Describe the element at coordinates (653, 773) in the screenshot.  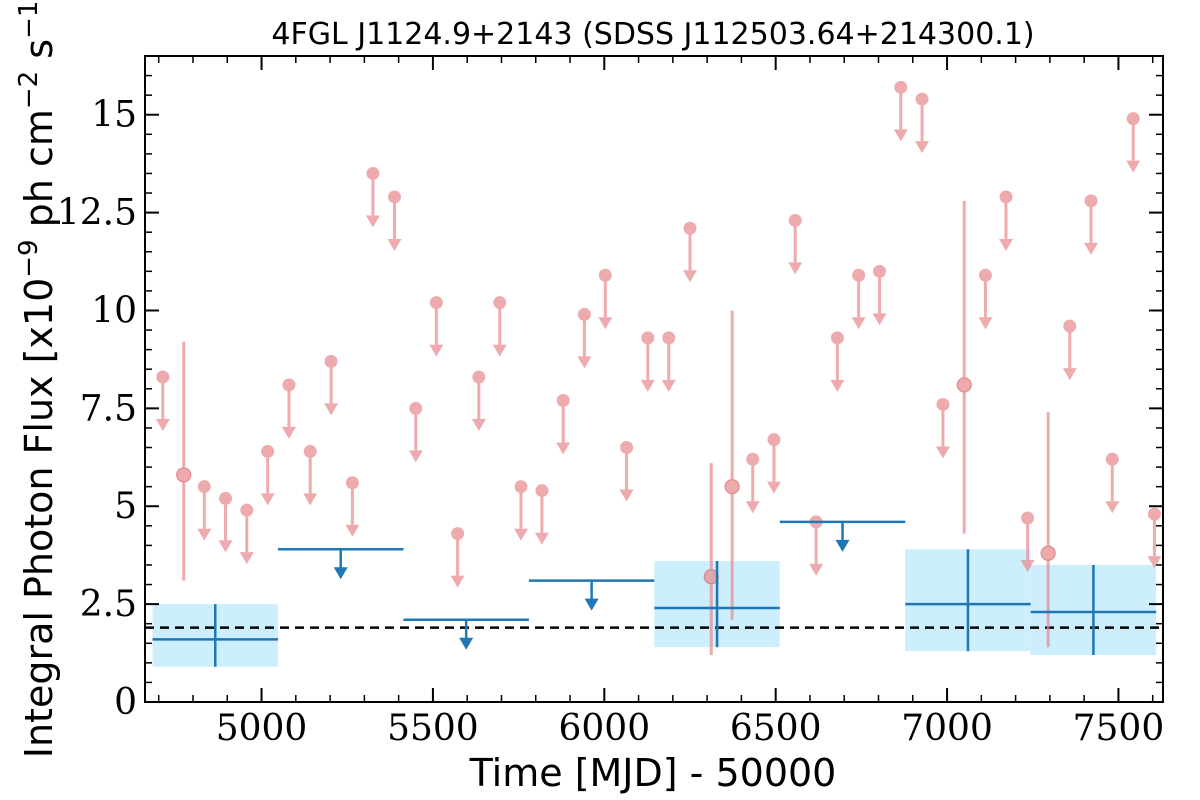
I see `x-axis-label: Time [MJD] - 50000` at that location.